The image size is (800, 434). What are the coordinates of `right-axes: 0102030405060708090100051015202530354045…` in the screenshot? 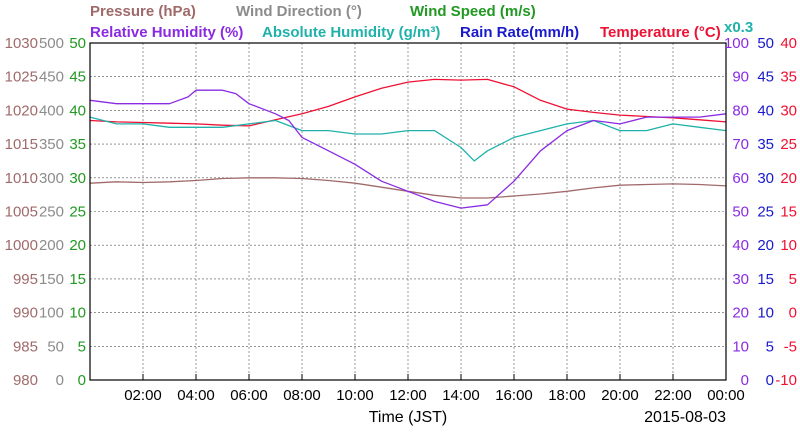 It's located at (760, 212).